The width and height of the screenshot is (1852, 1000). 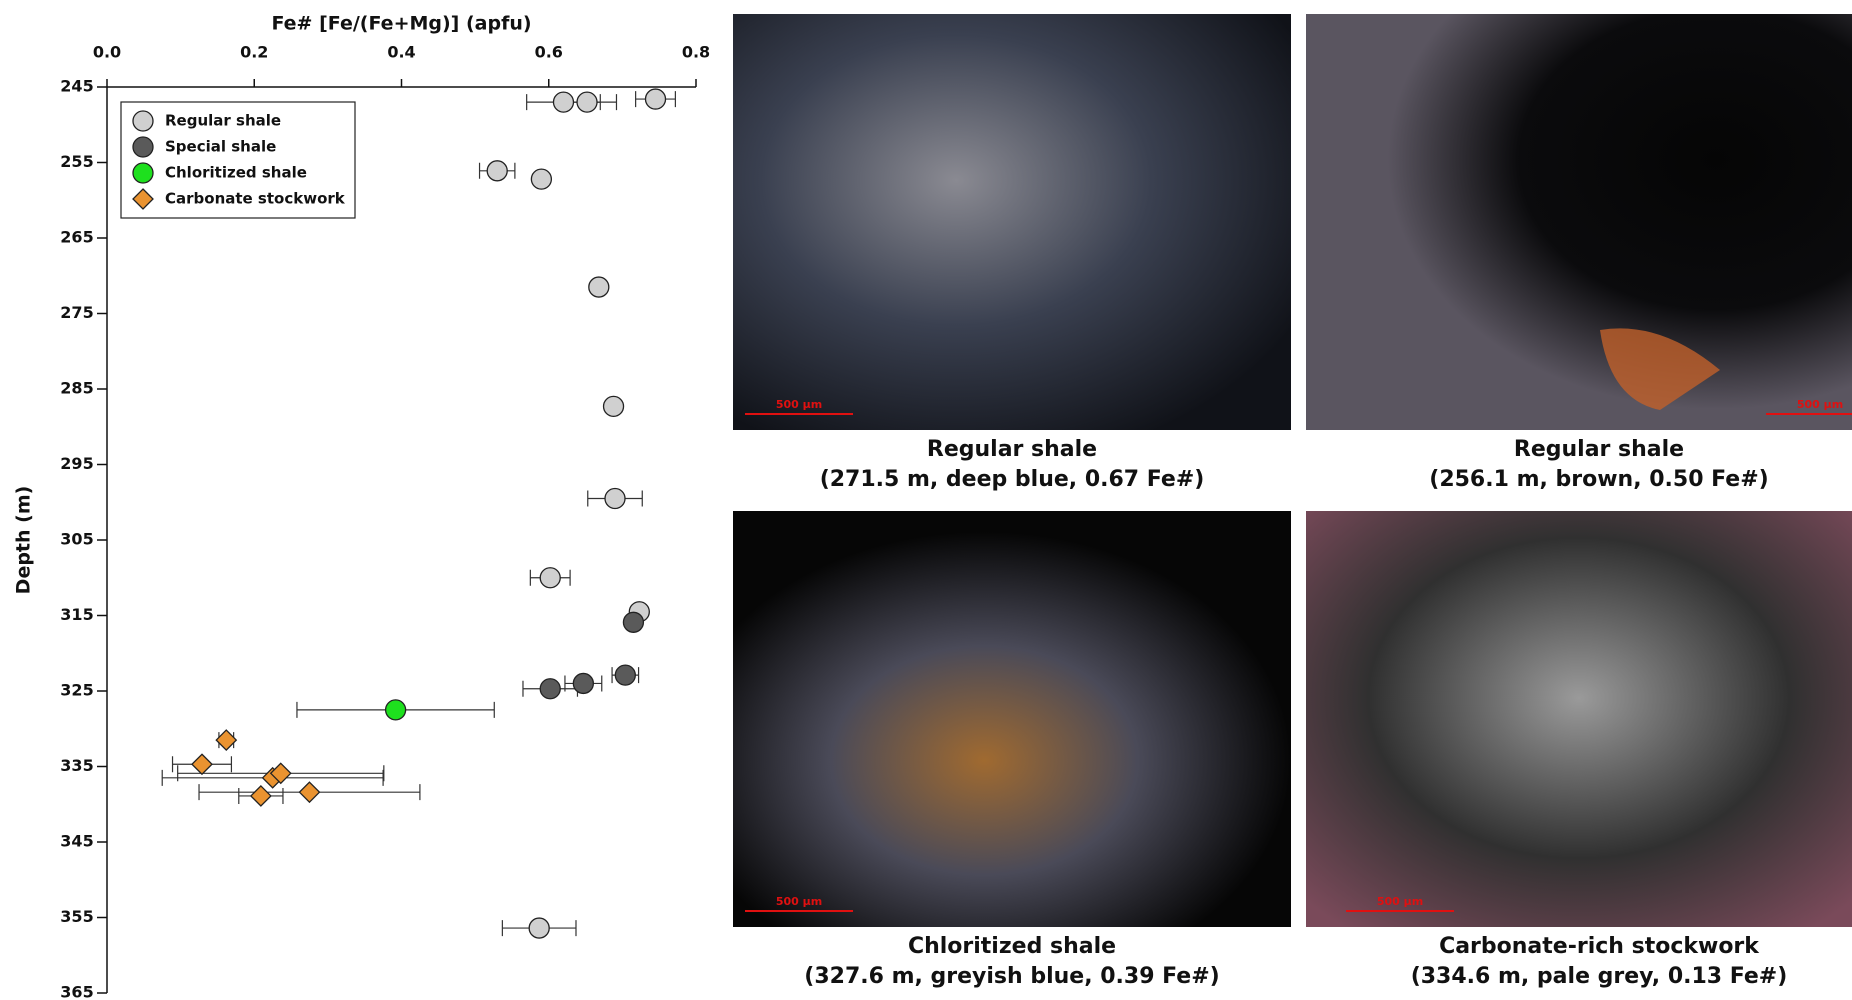 What do you see at coordinates (549, 52) in the screenshot?
I see `x-tick-label: 0.6` at bounding box center [549, 52].